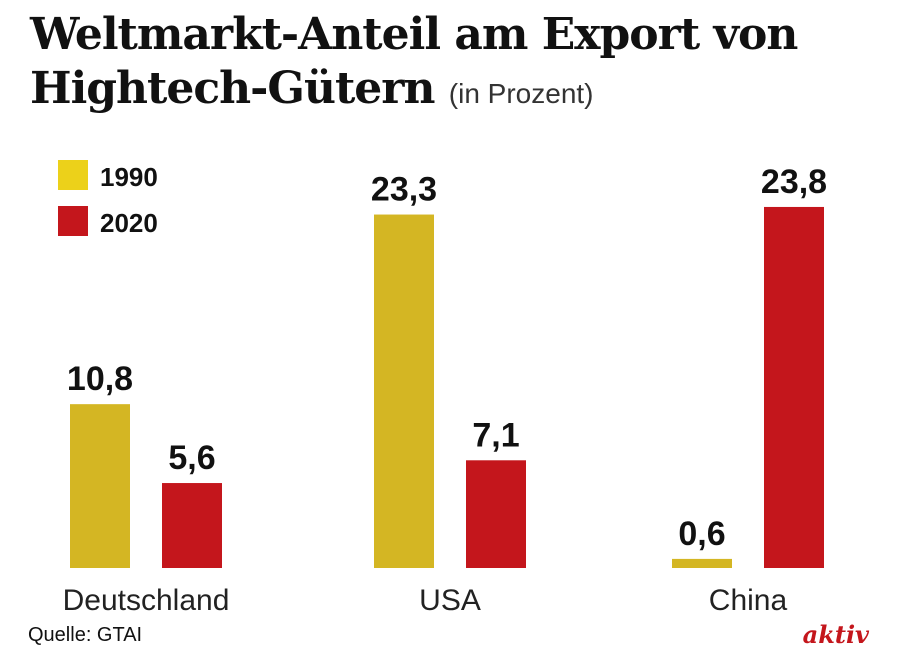 The width and height of the screenshot is (897, 664). Describe the element at coordinates (495, 435) in the screenshot. I see `data-label: 7,1` at that location.